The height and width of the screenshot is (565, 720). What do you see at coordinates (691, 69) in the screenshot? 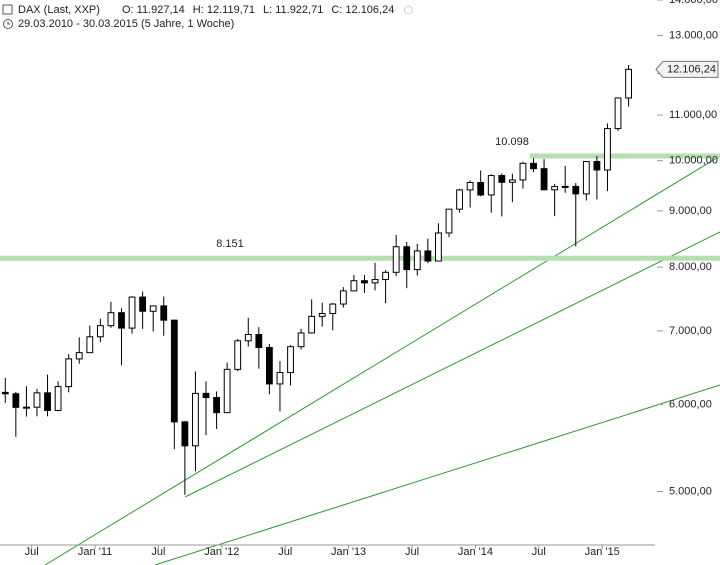
I see `last-price-label: 12.106,24` at bounding box center [691, 69].